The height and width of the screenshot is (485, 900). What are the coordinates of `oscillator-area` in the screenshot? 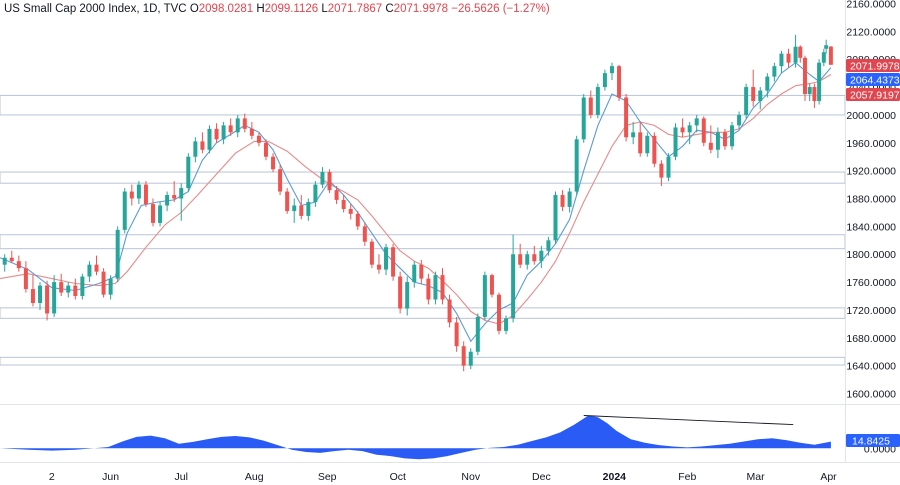 It's located at (415, 437).